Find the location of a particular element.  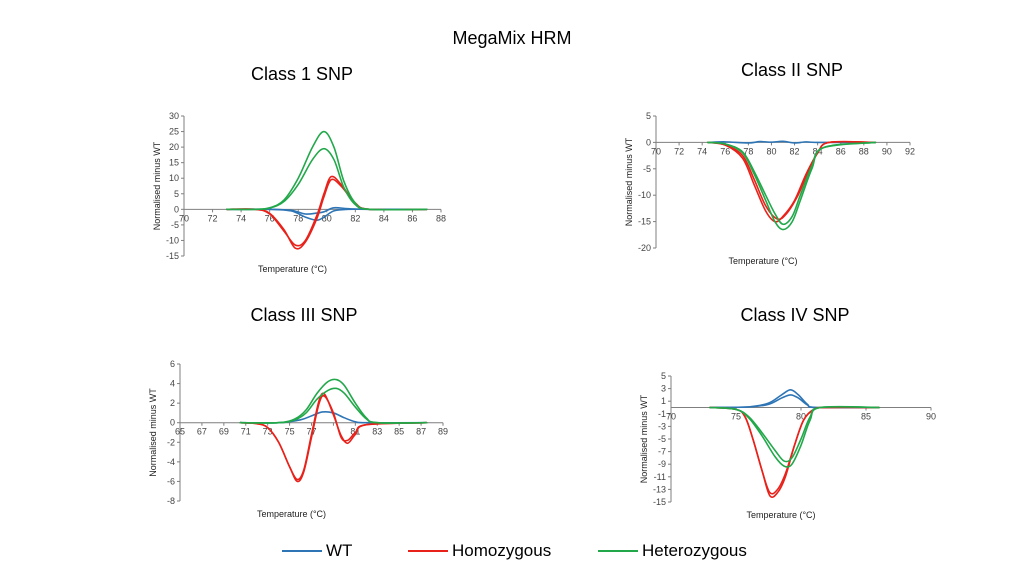

y-tick-label: -6 is located at coordinates (171, 481).